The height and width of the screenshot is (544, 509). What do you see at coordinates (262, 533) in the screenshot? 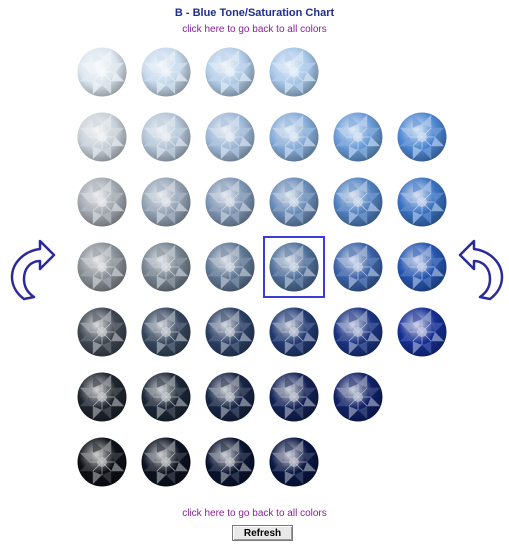
I see `refresh-button: Refresh` at bounding box center [262, 533].